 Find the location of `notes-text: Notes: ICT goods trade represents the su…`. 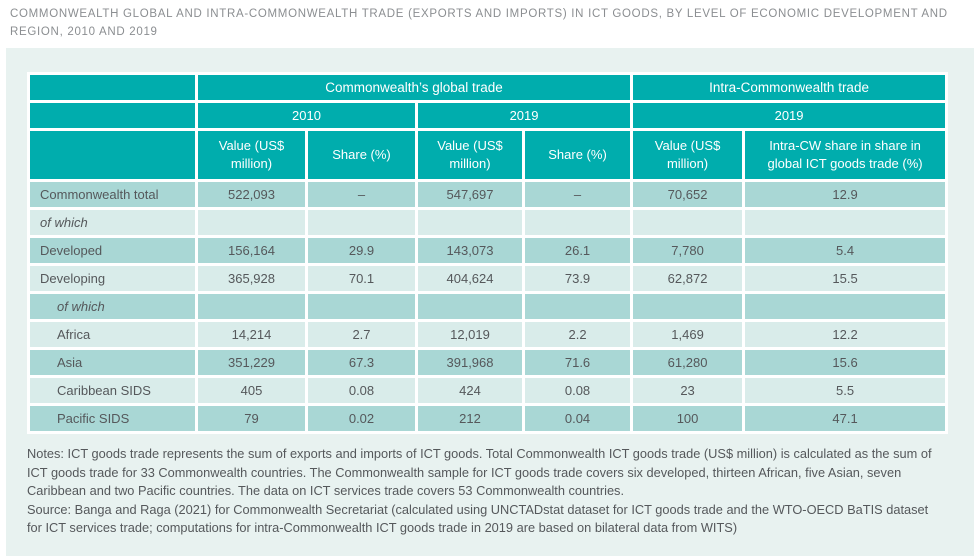

notes-text: Notes: ICT goods trade represents the su… is located at coordinates (479, 472).